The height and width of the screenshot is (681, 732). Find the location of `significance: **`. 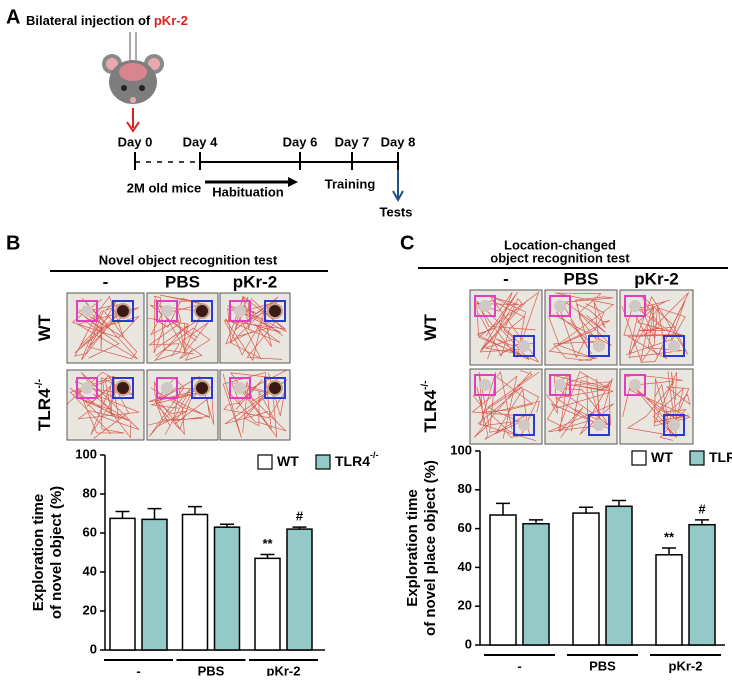

significance: ** is located at coordinates (669, 536).